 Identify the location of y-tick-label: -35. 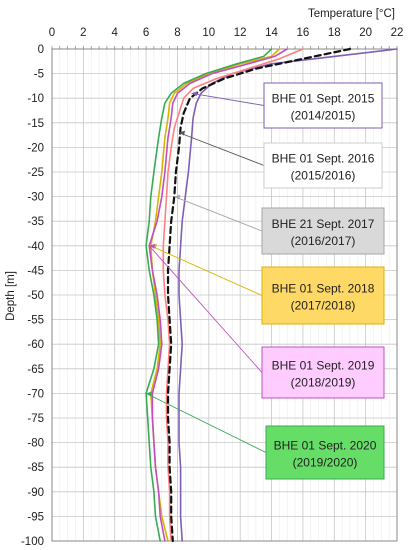
(35, 222).